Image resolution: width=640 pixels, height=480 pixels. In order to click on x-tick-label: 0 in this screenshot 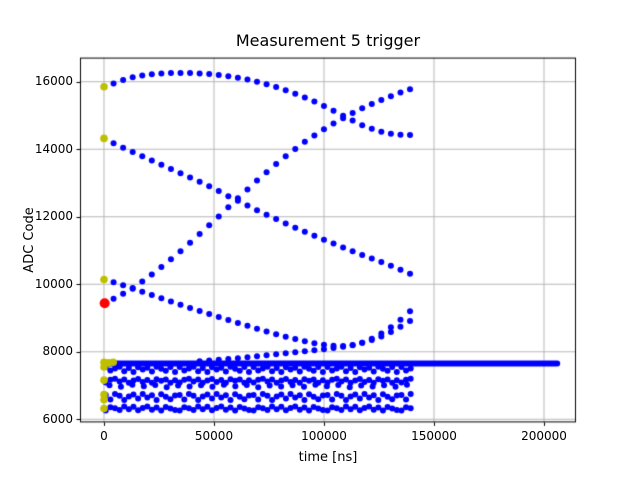, I will do `click(104, 436)`.